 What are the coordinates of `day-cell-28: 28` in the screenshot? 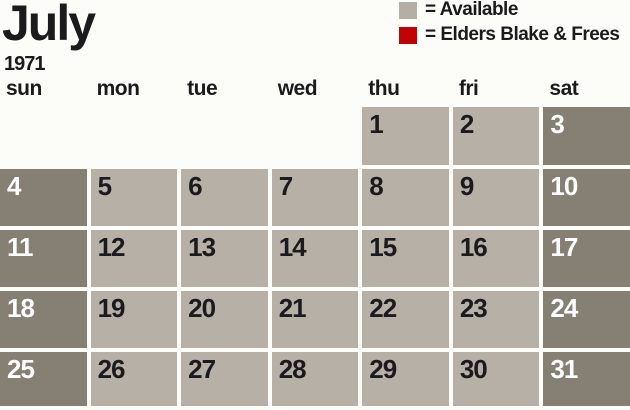 It's located at (315, 379).